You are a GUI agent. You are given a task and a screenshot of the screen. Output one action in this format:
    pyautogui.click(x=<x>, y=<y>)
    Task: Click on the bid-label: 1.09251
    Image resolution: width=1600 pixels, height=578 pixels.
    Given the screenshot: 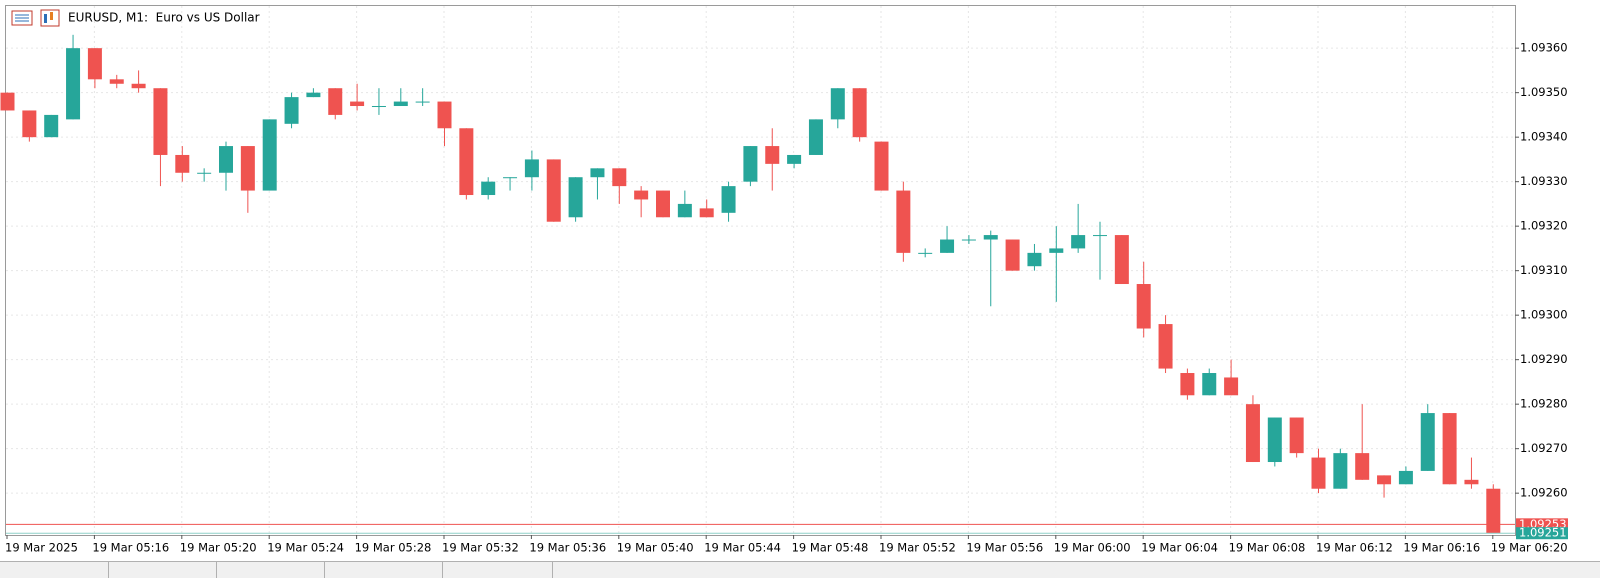 What is the action you would take?
    pyautogui.click(x=1543, y=533)
    